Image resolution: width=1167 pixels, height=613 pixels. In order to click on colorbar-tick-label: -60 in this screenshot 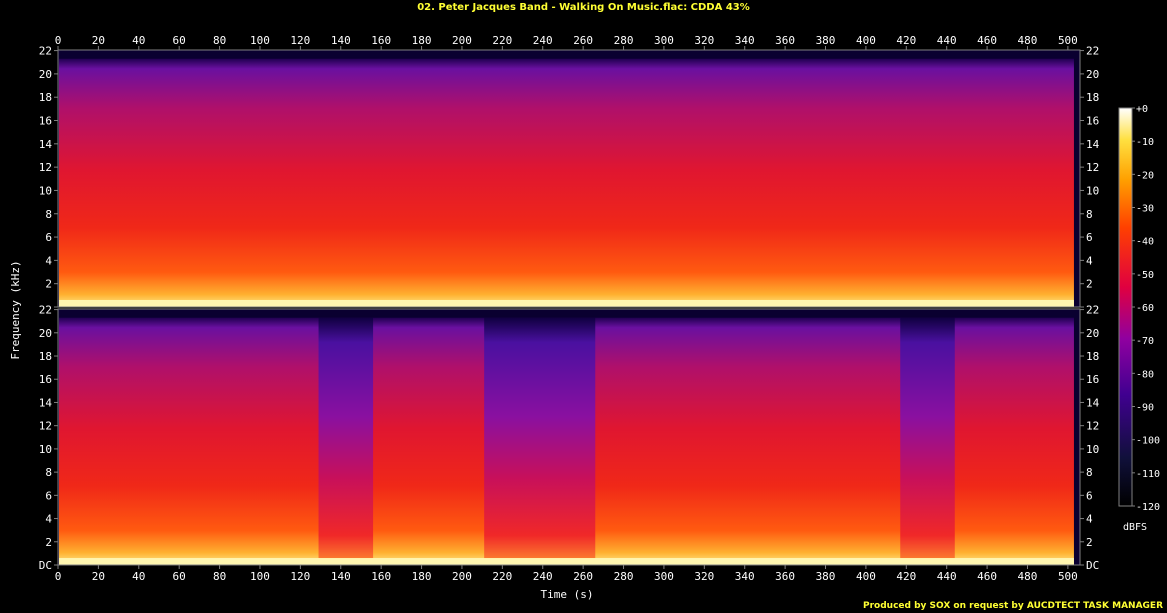, I will do `click(1145, 308)`.